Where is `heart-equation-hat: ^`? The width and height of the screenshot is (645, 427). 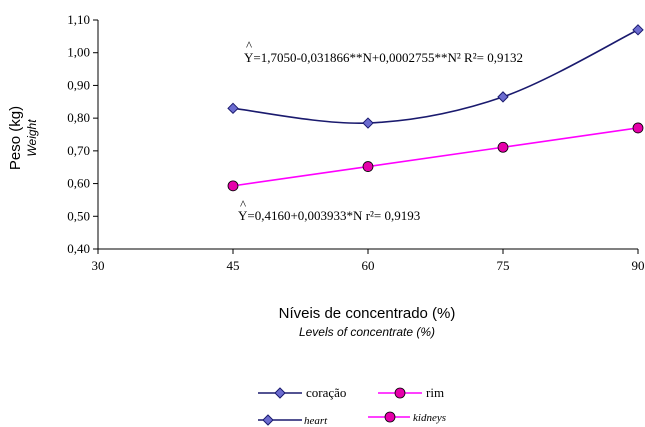 heart-equation-hat: ^ is located at coordinates (249, 45).